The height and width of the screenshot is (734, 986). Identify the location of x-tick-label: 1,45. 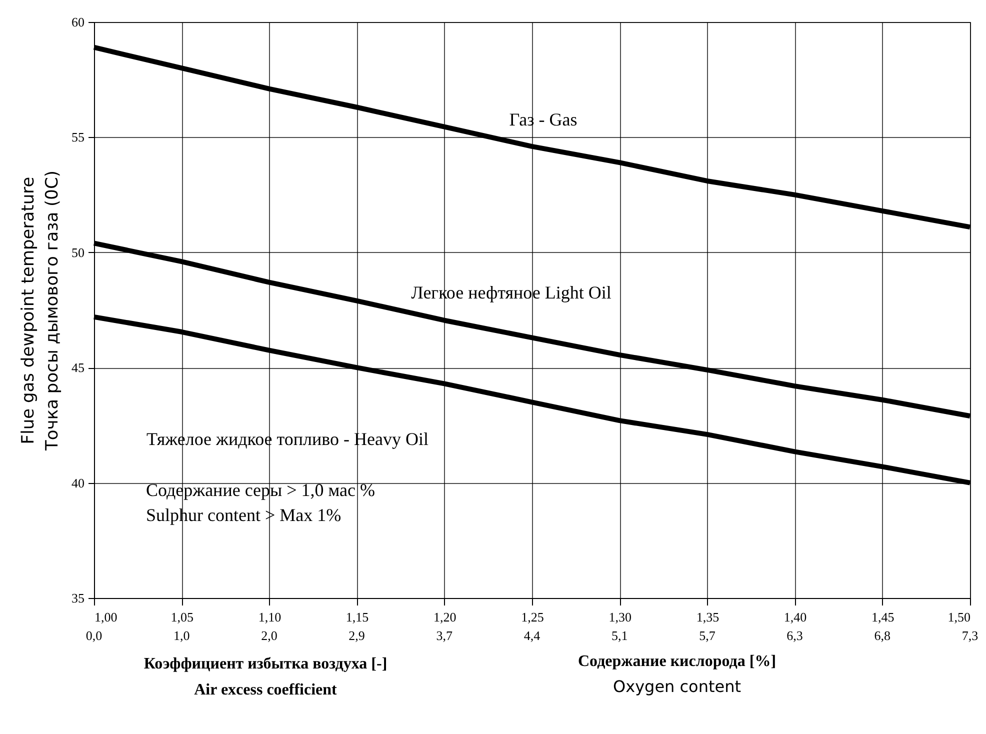
(883, 617).